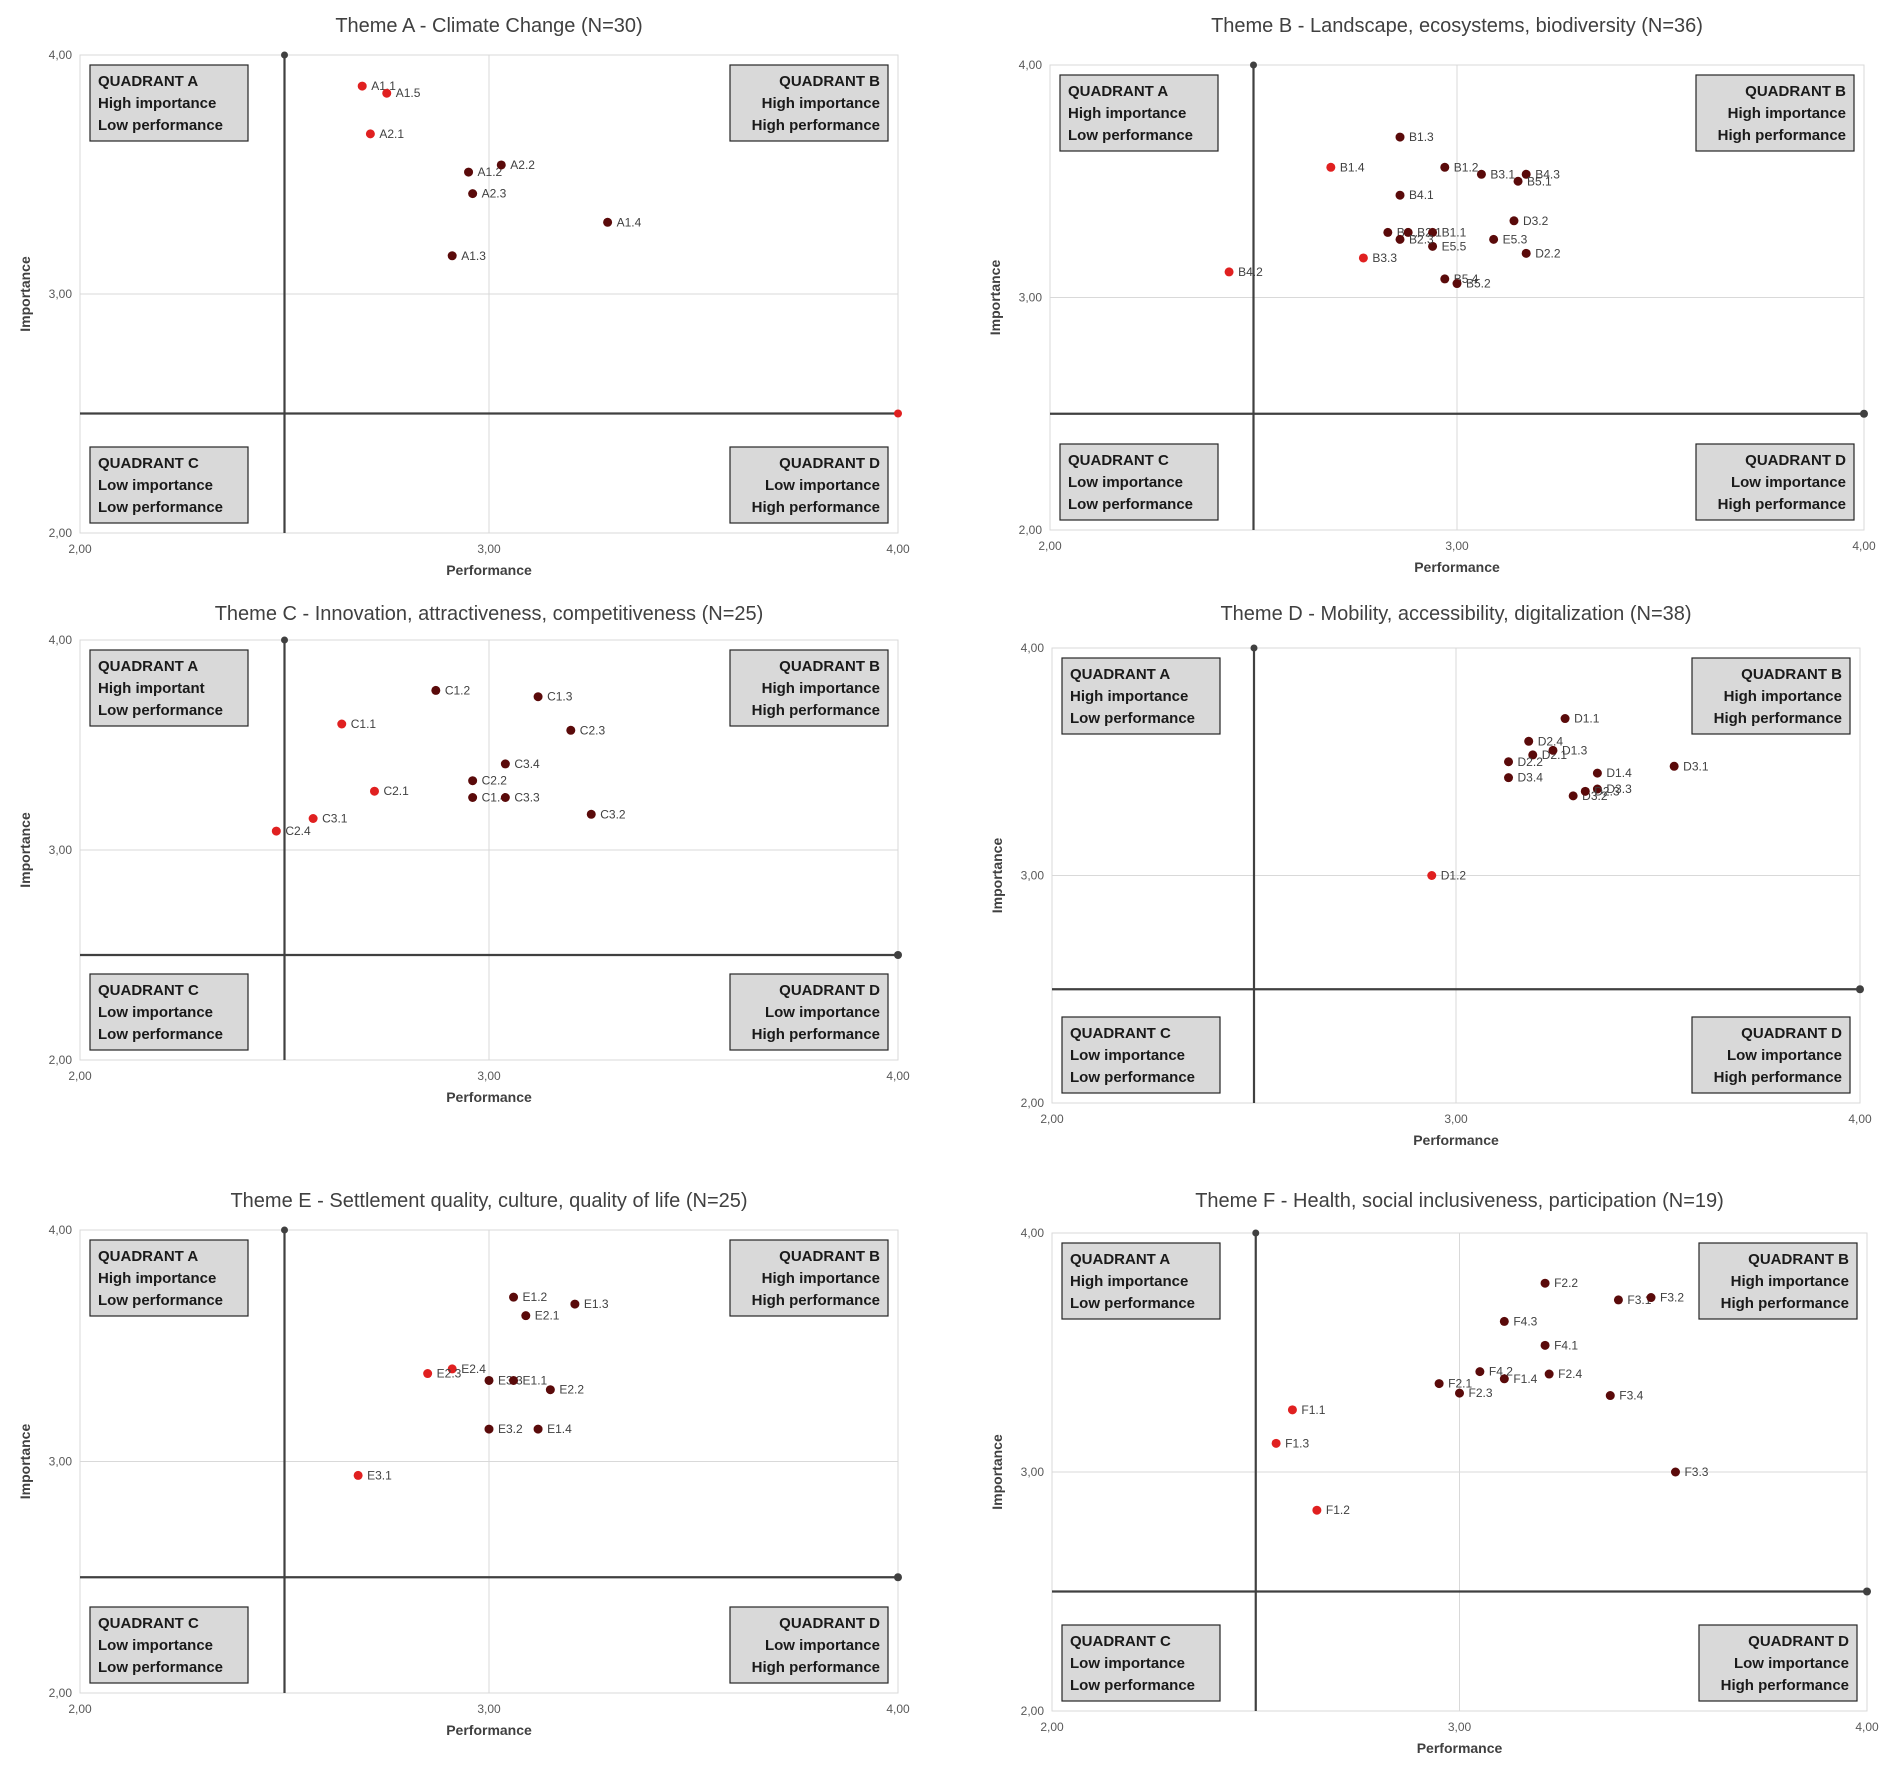 Image resolution: width=1901 pixels, height=1772 pixels. I want to click on chart-b-point-label: B4.2, so click(1250, 272).